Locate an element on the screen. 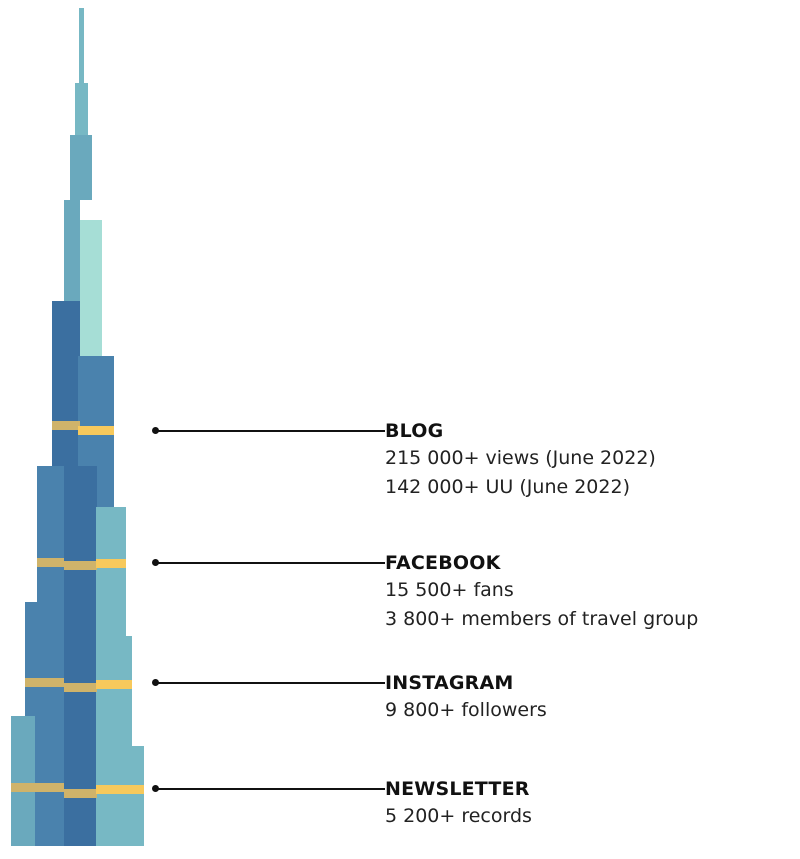  tower-core is located at coordinates (80, 656).